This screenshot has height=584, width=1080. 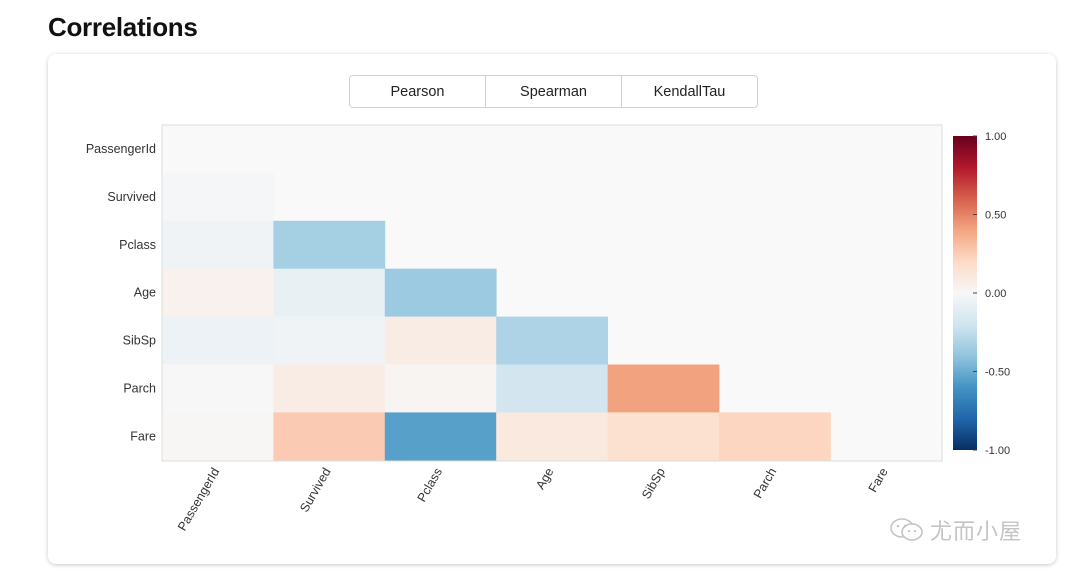 What do you see at coordinates (878, 479) in the screenshot?
I see `x-tick-label: Fare` at bounding box center [878, 479].